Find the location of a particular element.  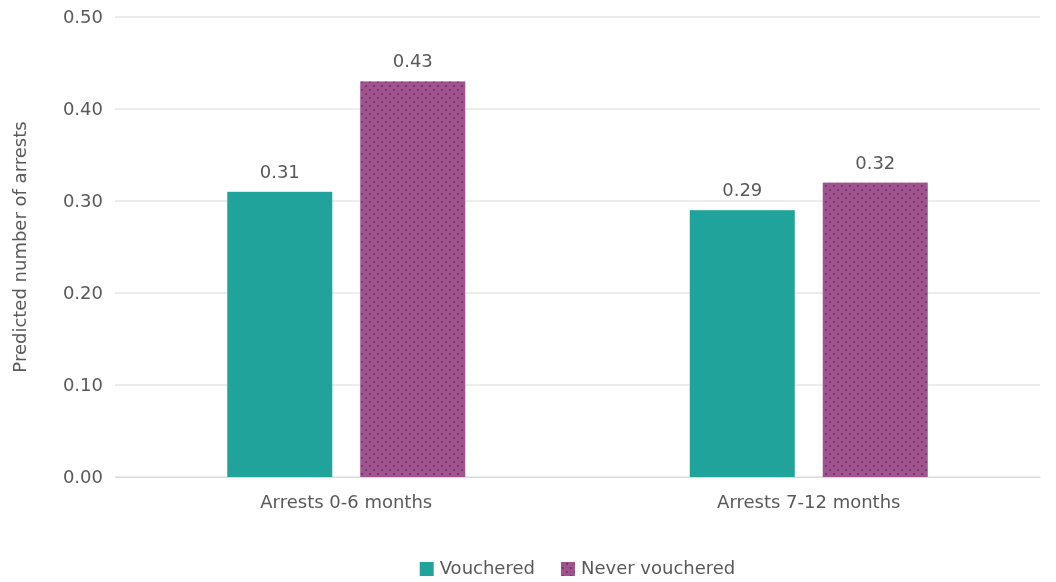

y-tick-label: 0.10 is located at coordinates (82, 385).